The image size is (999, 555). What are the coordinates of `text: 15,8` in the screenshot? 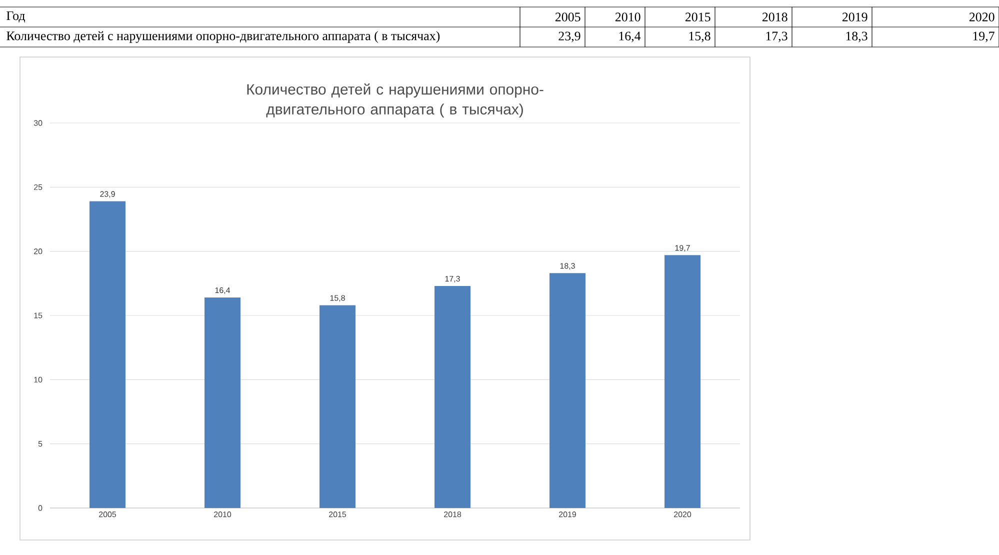 It's located at (699, 37).